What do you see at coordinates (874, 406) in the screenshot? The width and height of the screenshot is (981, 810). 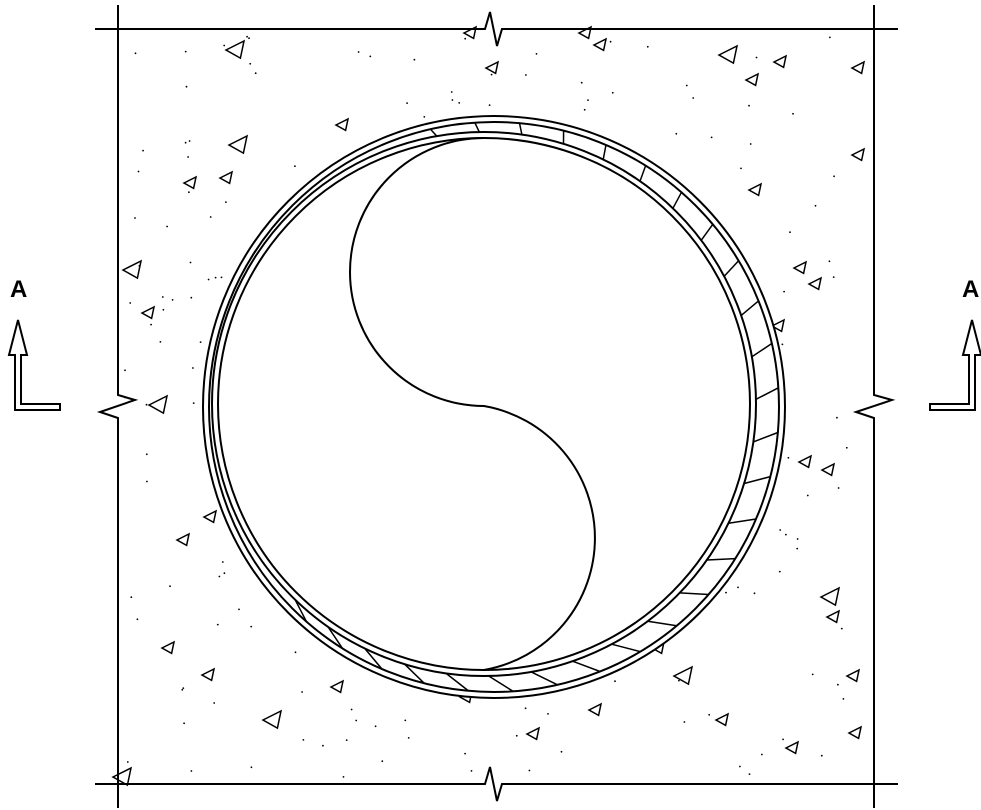 I see `right-edge-break-line` at bounding box center [874, 406].